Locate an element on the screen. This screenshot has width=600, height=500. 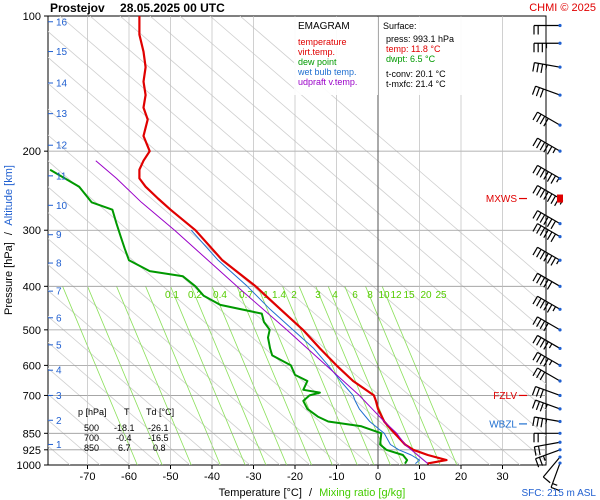
station-title: Prostejov 28.05.2025 00 UTC is located at coordinates (137, 8).